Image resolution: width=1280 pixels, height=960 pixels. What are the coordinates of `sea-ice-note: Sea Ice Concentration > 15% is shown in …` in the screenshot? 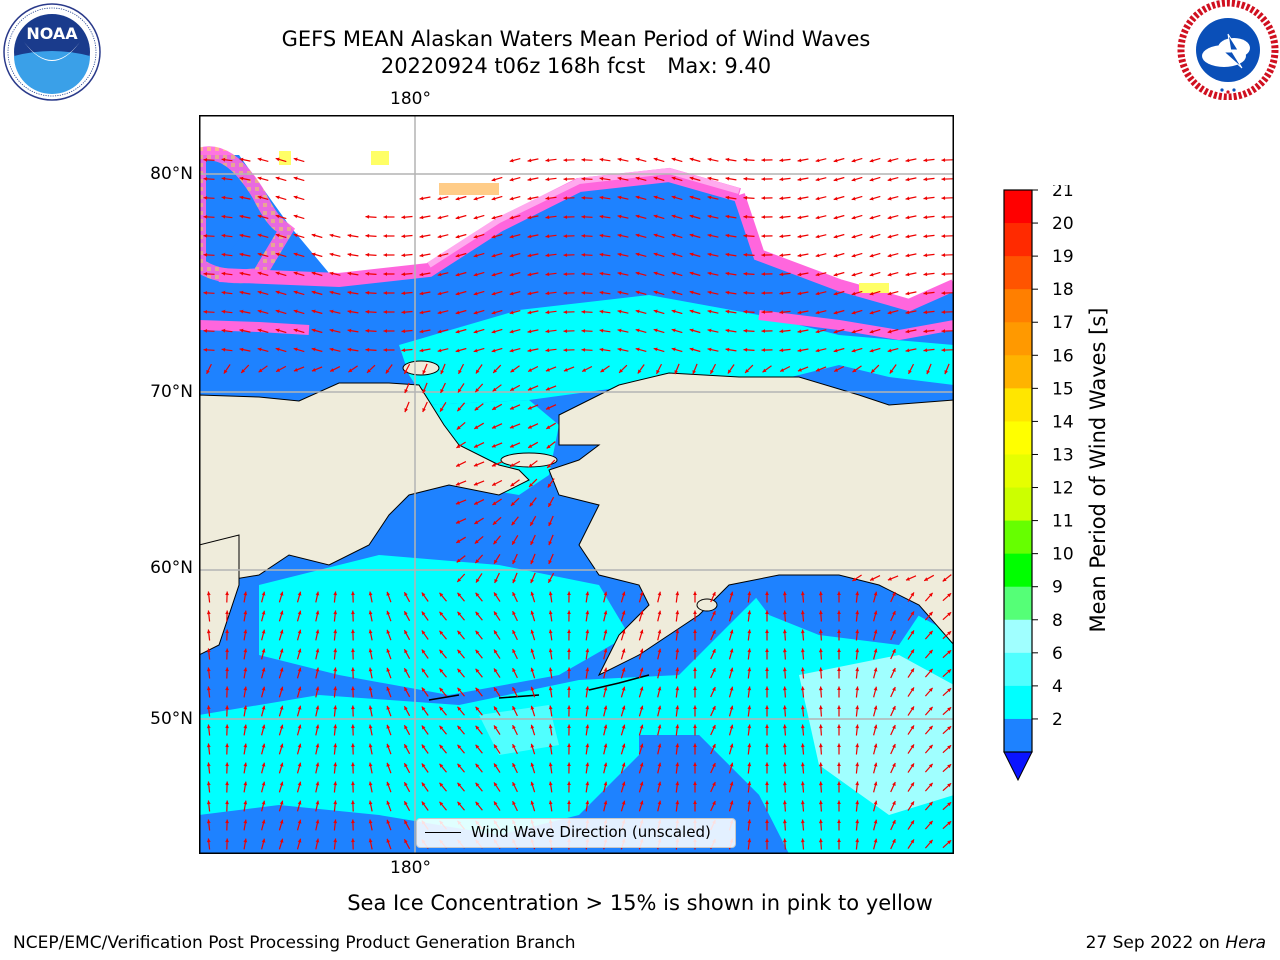 It's located at (640, 903).